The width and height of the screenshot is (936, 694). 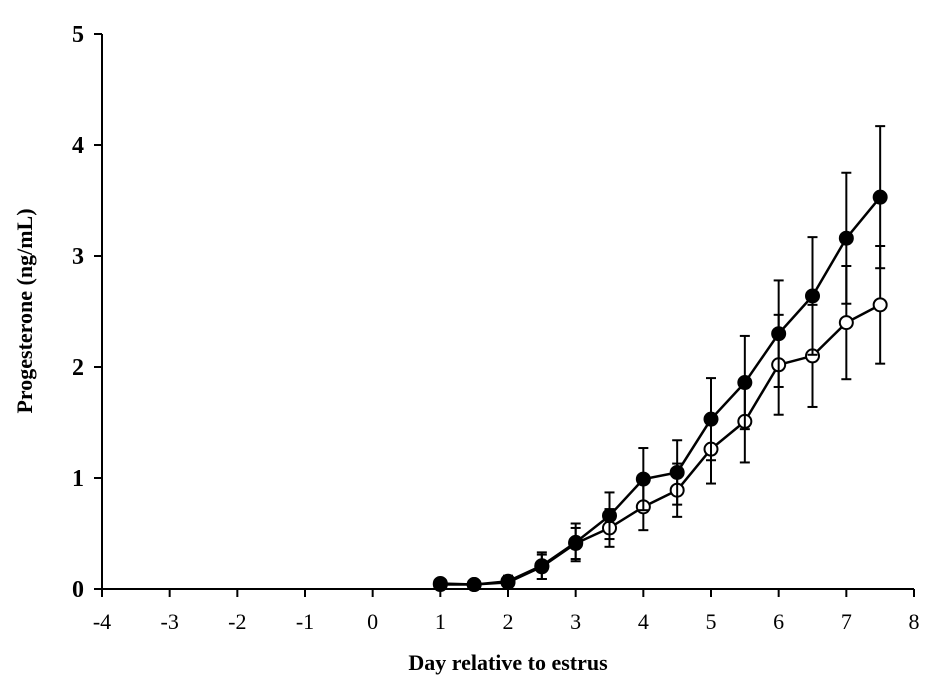 I want to click on x-tick-label: 2, so click(x=508, y=621).